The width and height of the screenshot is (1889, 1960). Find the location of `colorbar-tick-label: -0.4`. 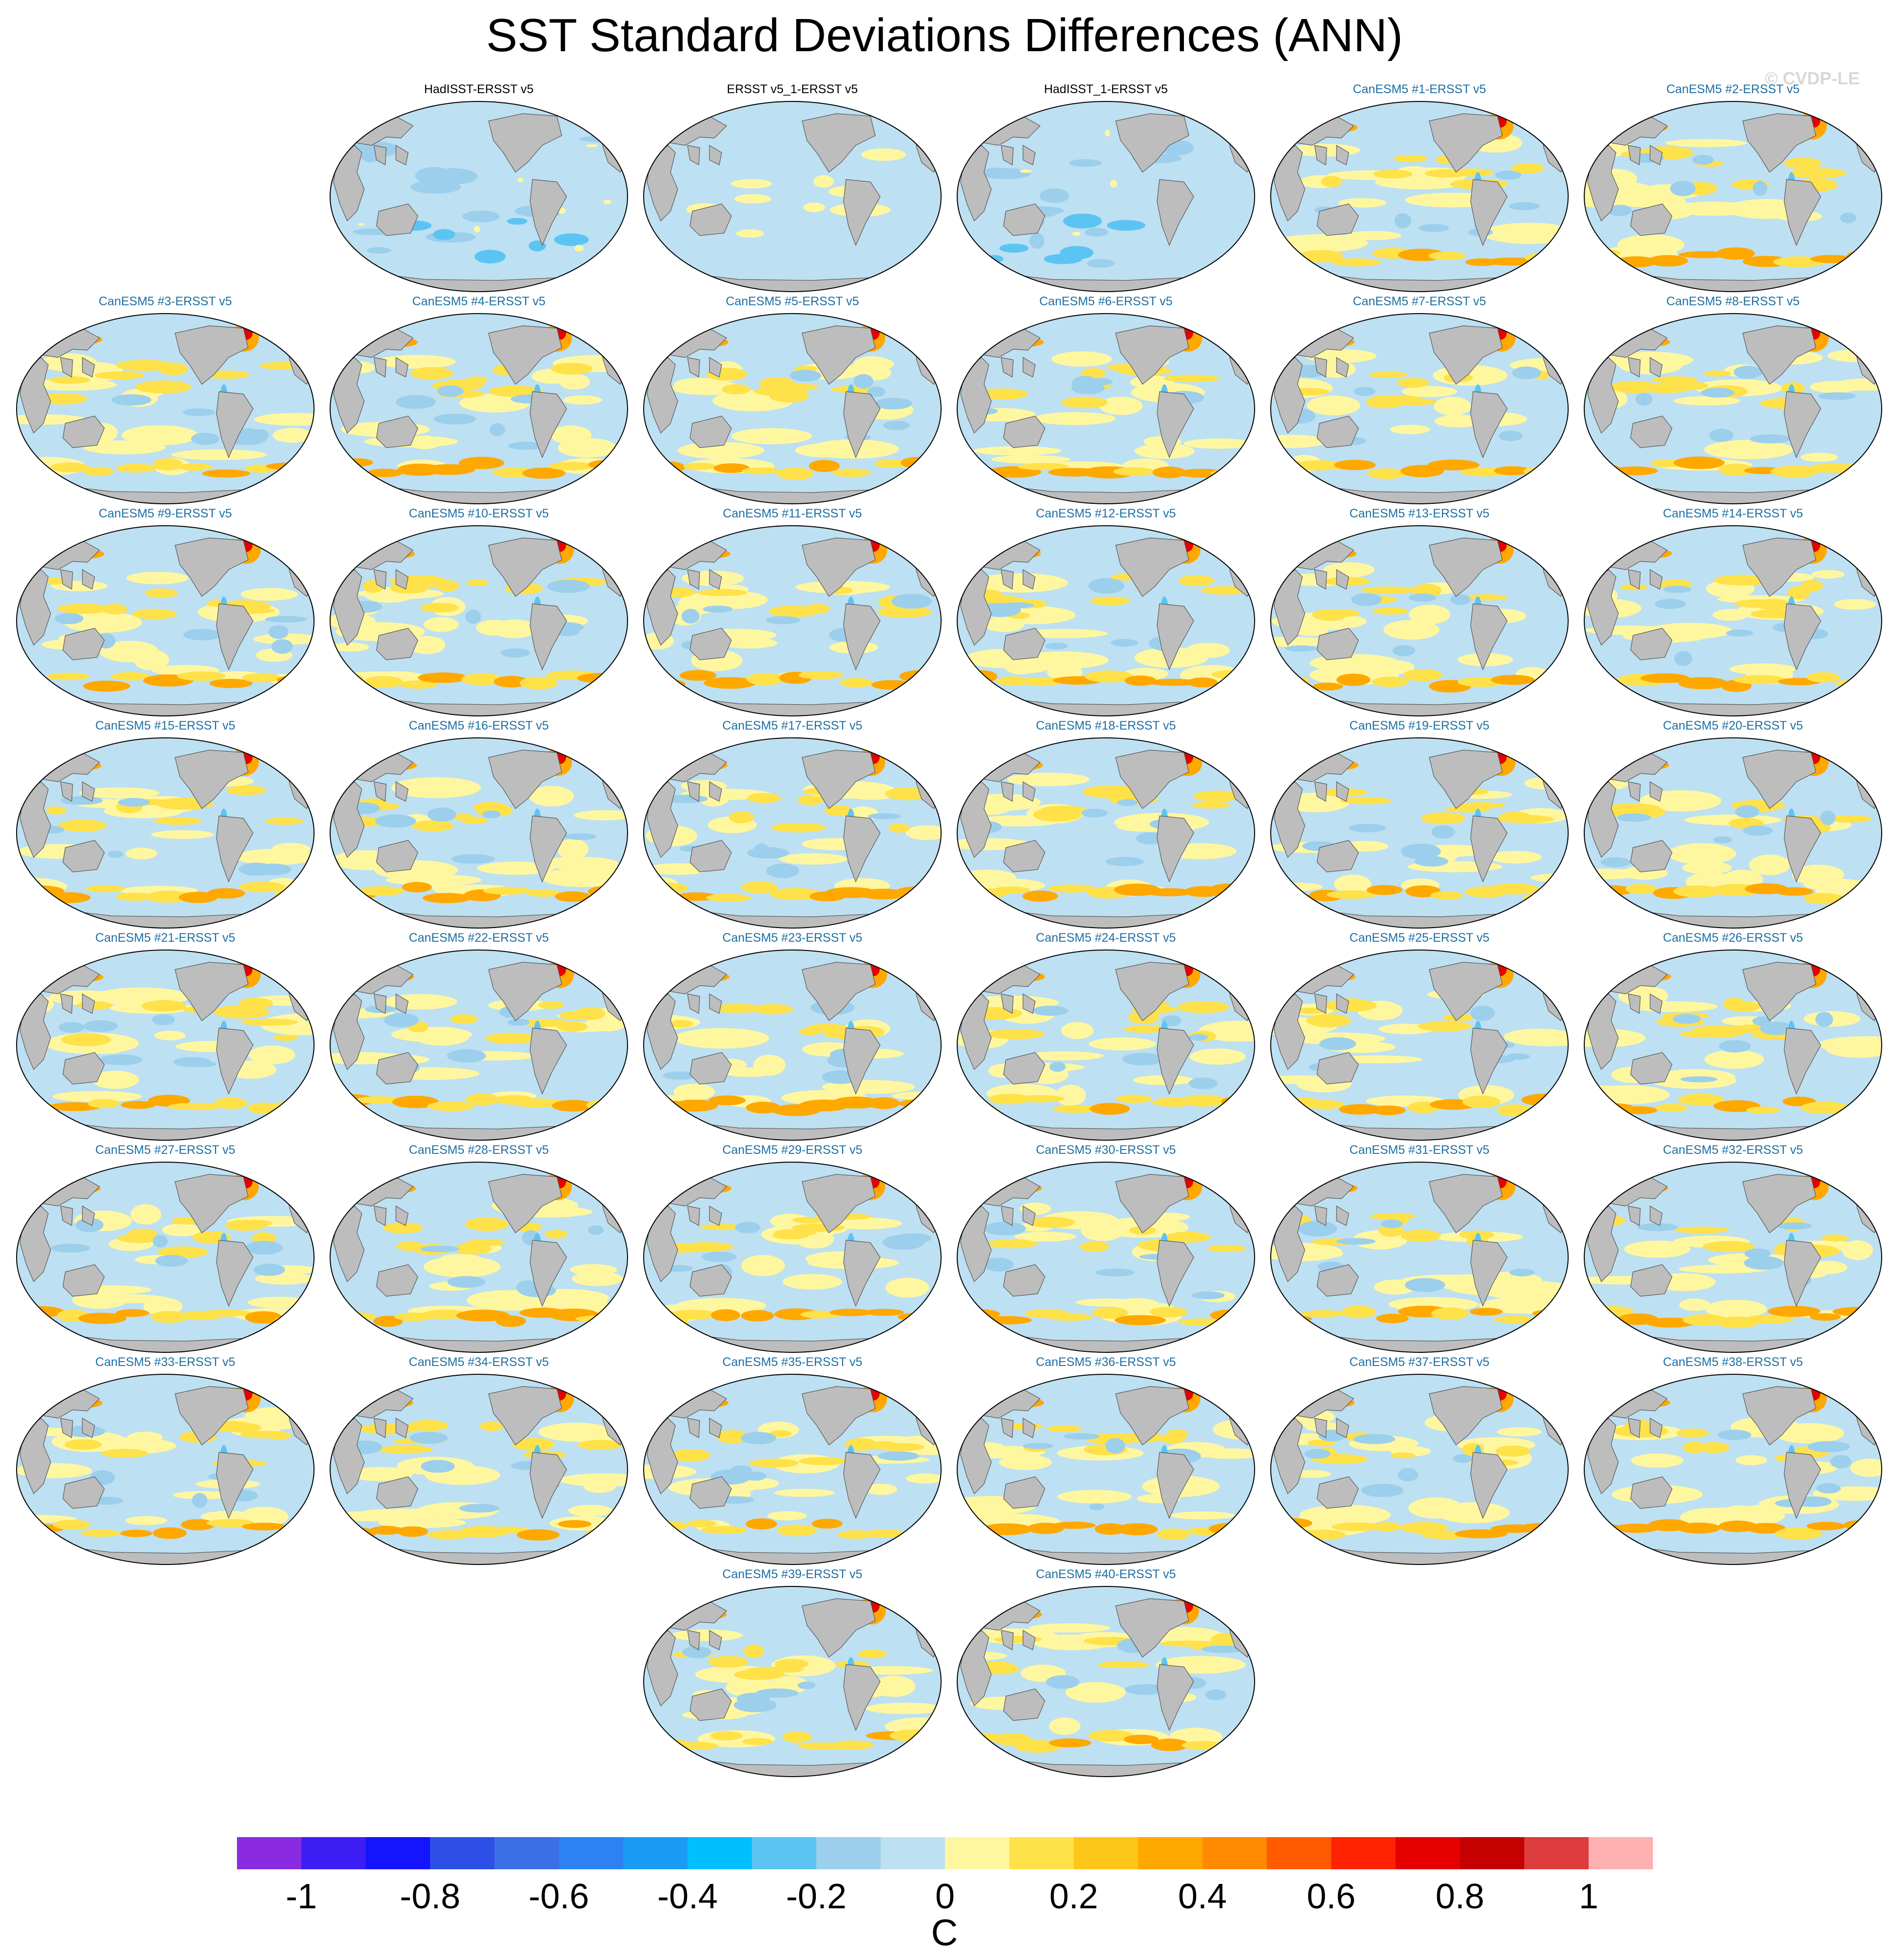

colorbar-tick-label: -0.4 is located at coordinates (687, 1896).